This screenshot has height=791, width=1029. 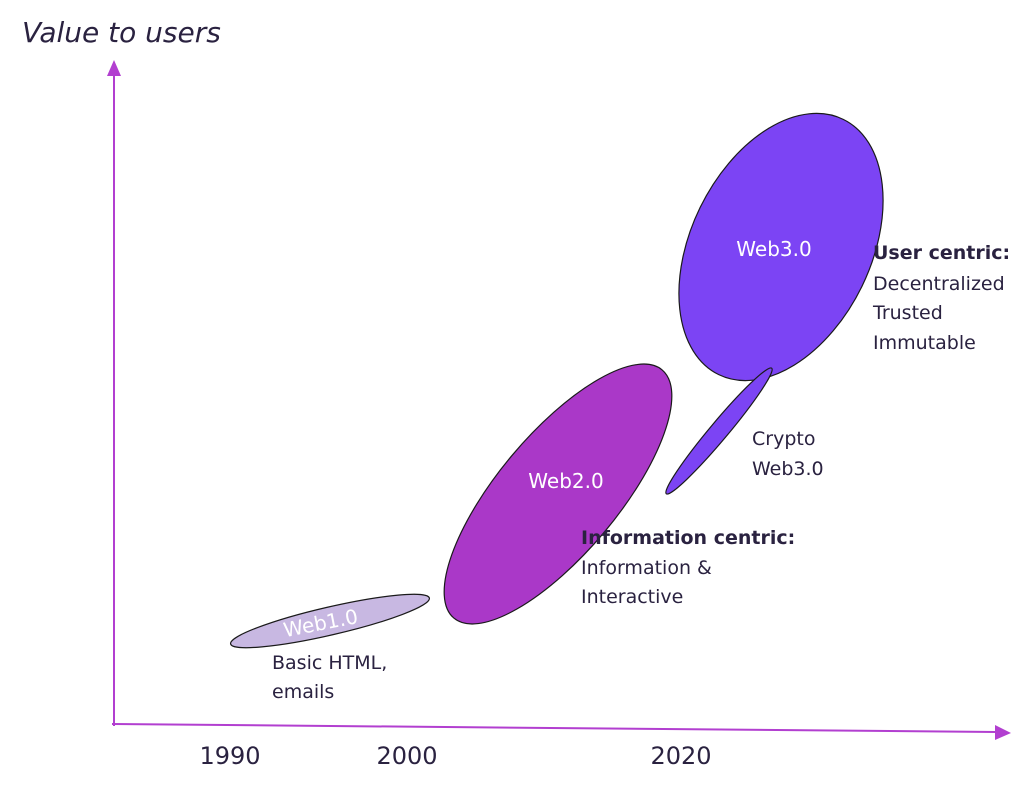 What do you see at coordinates (554, 728) in the screenshot?
I see `x-axis` at bounding box center [554, 728].